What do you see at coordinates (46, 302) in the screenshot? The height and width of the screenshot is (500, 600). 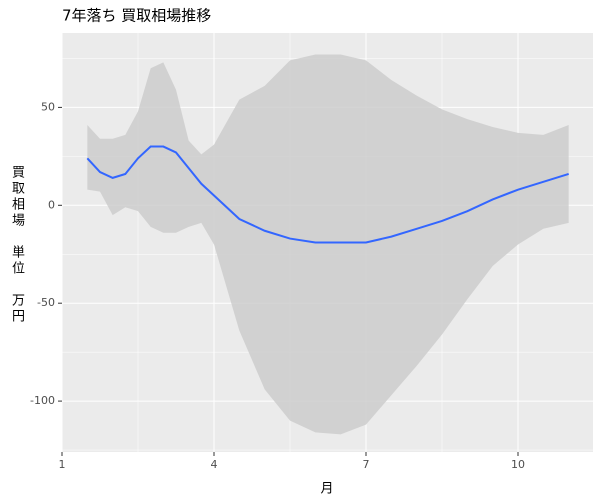 I see `y-tick-label: -50` at bounding box center [46, 302].